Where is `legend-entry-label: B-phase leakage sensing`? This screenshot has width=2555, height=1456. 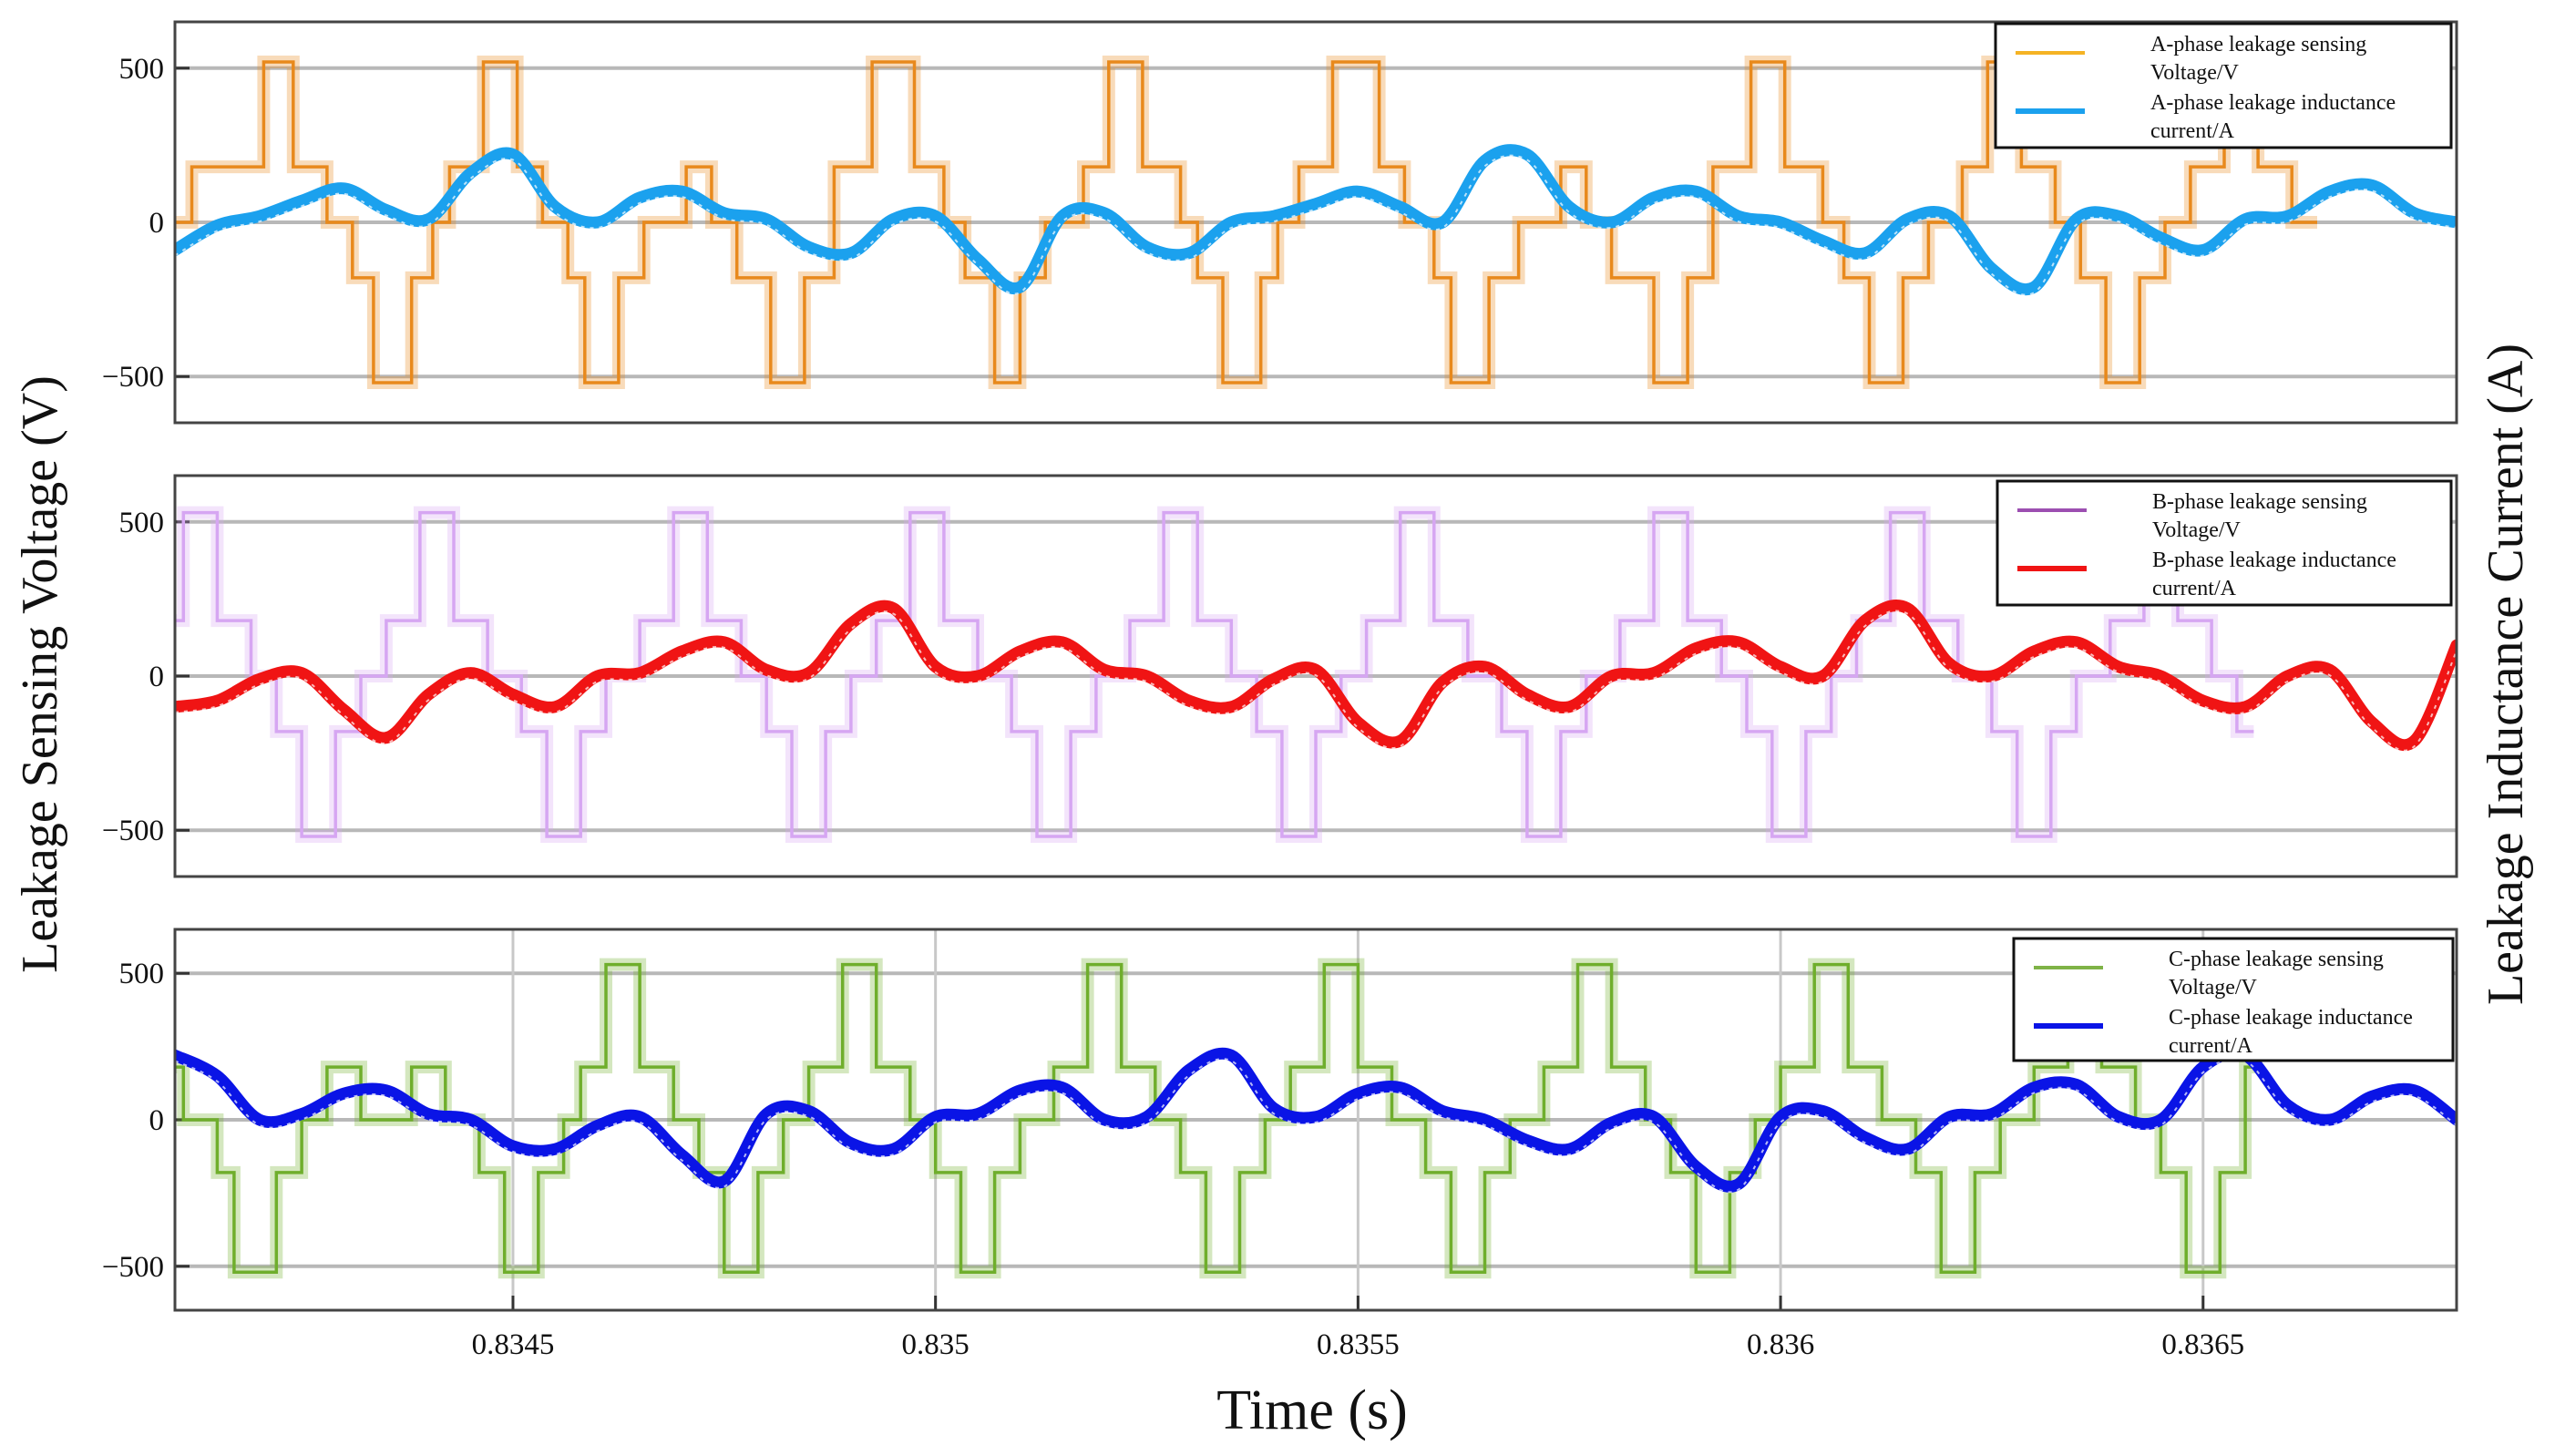 legend-entry-label: B-phase leakage sensing is located at coordinates (2260, 502).